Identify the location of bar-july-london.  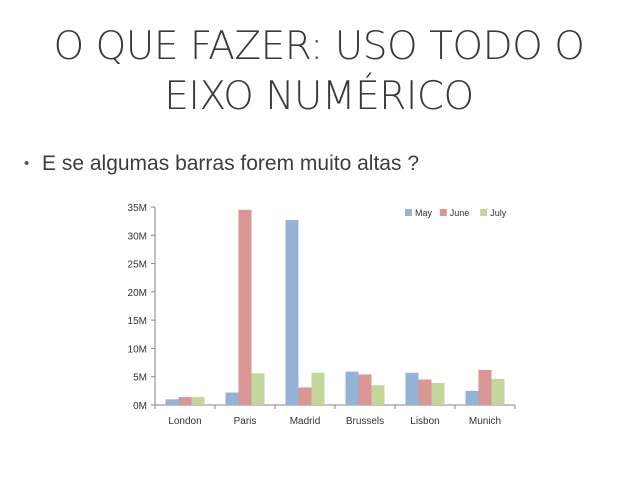
(198, 401).